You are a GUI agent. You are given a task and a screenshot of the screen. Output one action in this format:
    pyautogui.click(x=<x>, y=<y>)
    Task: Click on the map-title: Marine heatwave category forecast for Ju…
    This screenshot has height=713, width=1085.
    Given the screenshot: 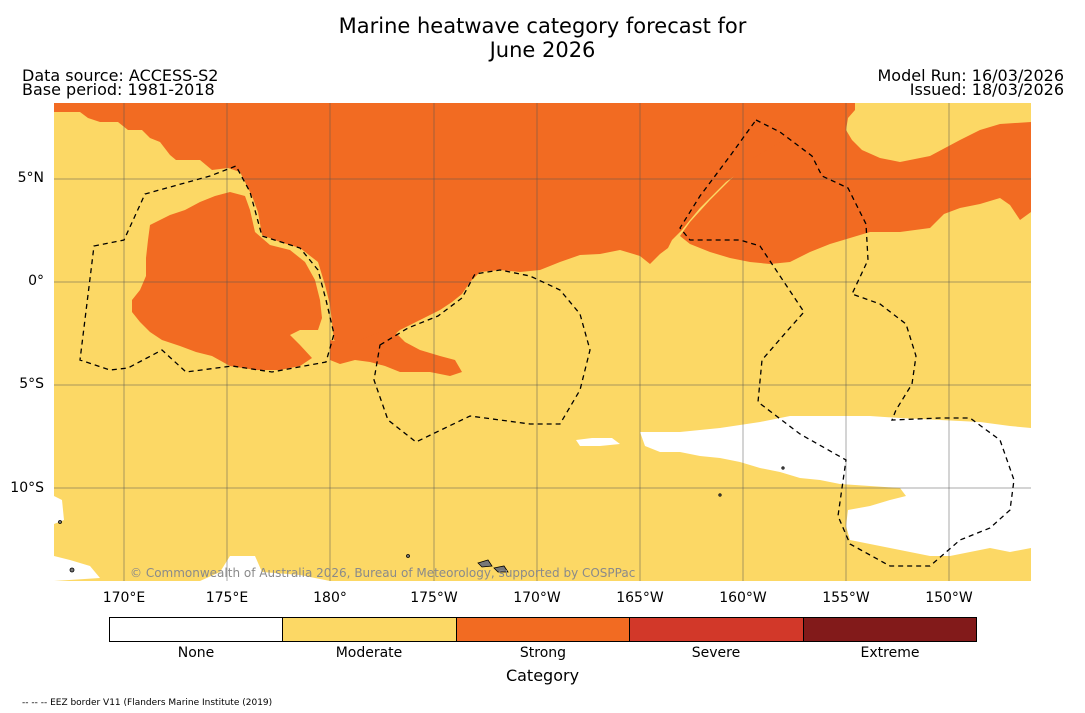 What is the action you would take?
    pyautogui.click(x=542, y=38)
    